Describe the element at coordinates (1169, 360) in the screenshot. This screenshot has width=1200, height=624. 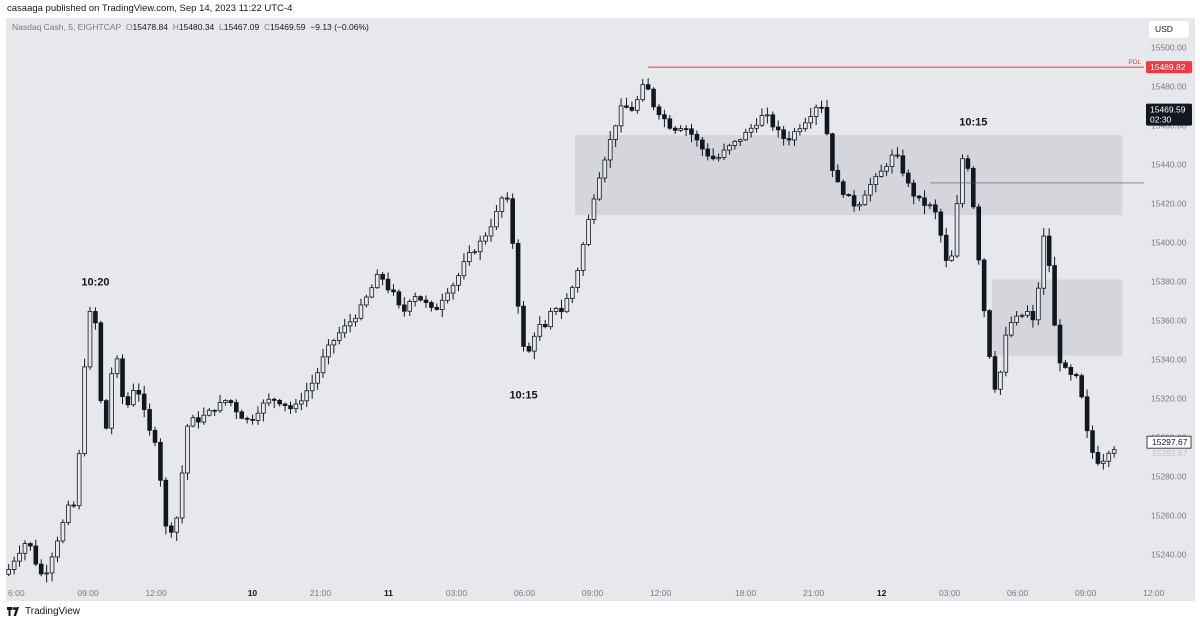
I see `y-axis-tick: 15340.00` at that location.